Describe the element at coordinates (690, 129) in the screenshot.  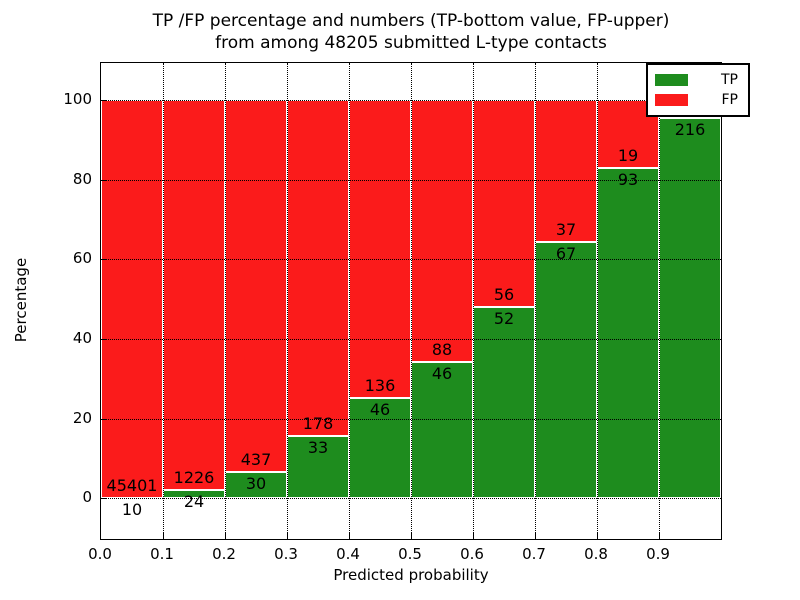
I see `tp-count-label: 216` at that location.